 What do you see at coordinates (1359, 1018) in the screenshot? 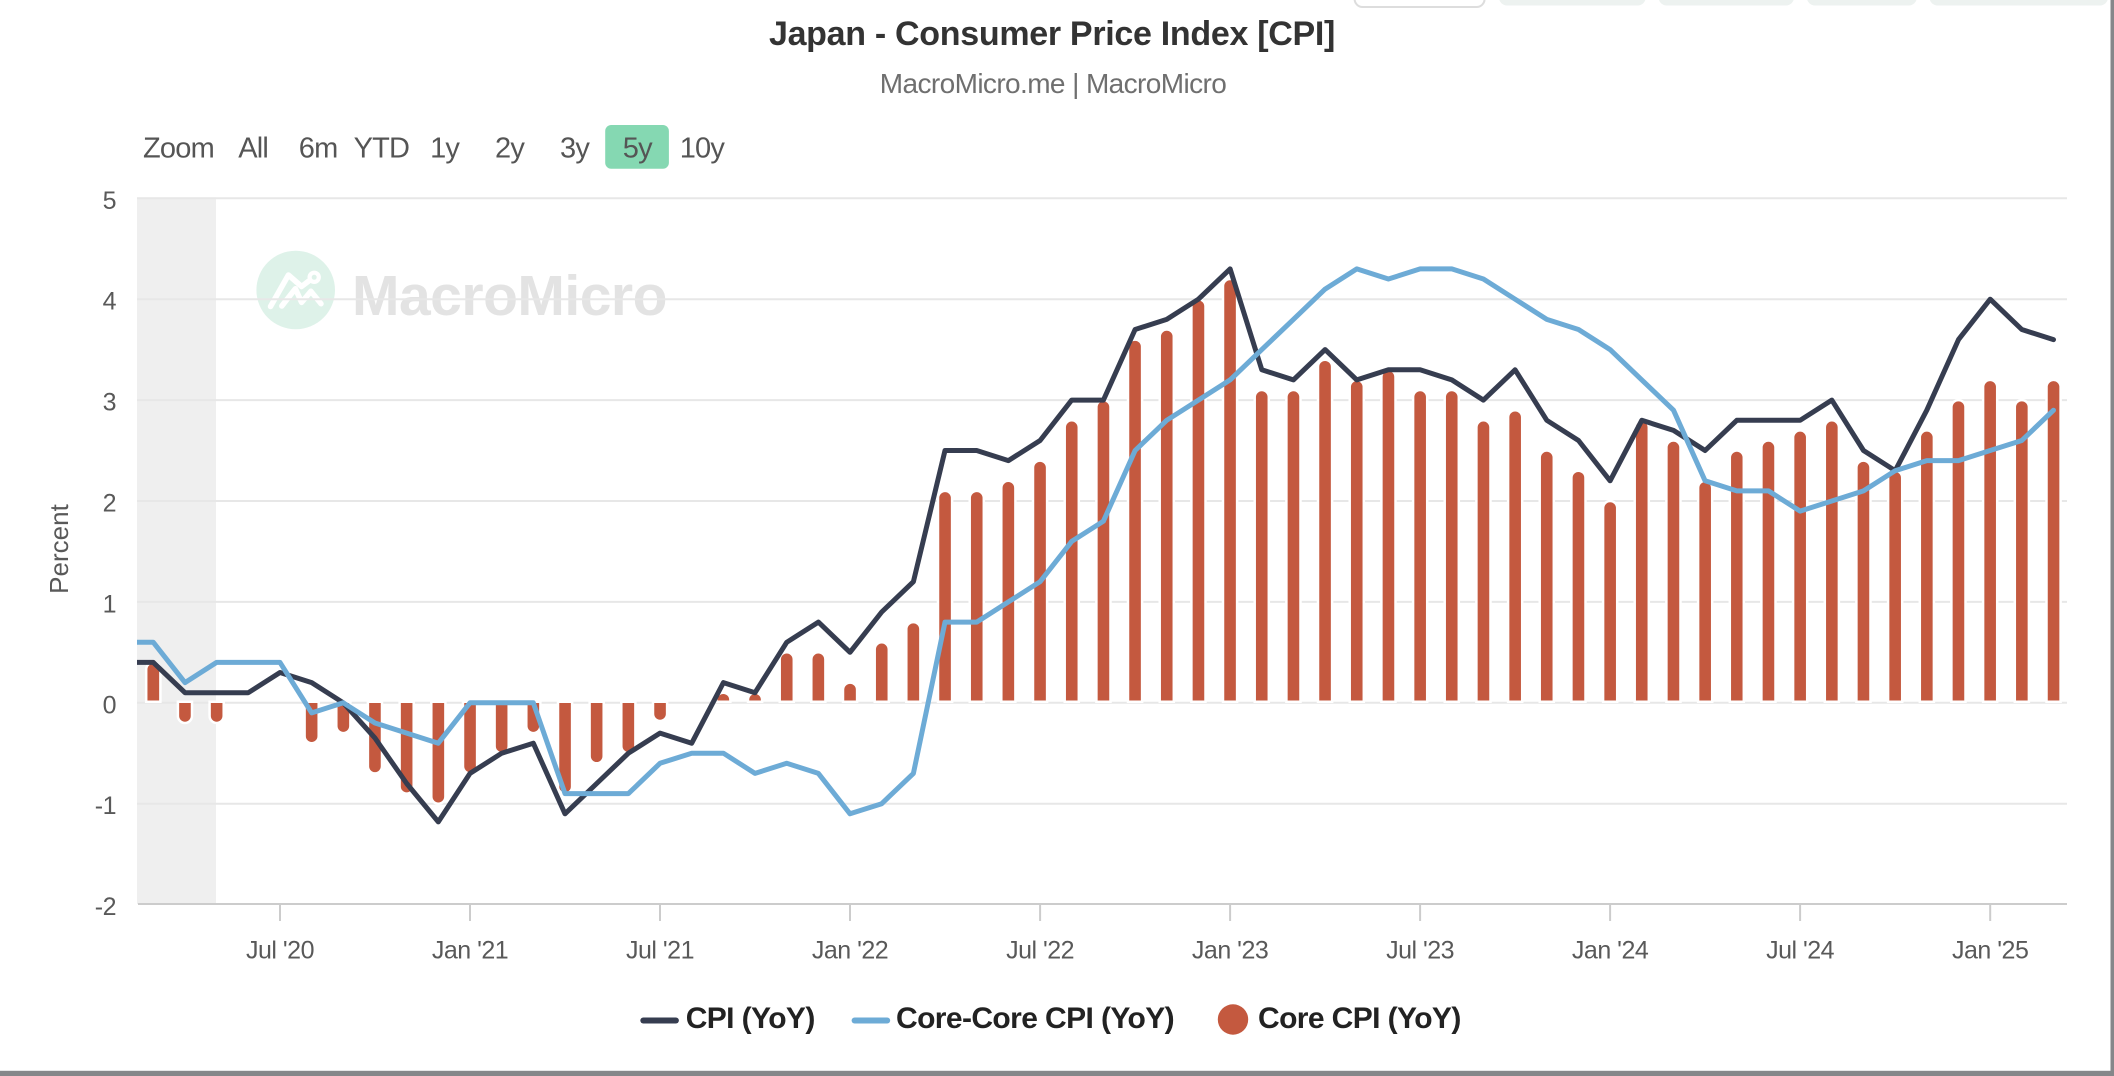
I see `svg-text: Core CPI (YoY)` at bounding box center [1359, 1018].